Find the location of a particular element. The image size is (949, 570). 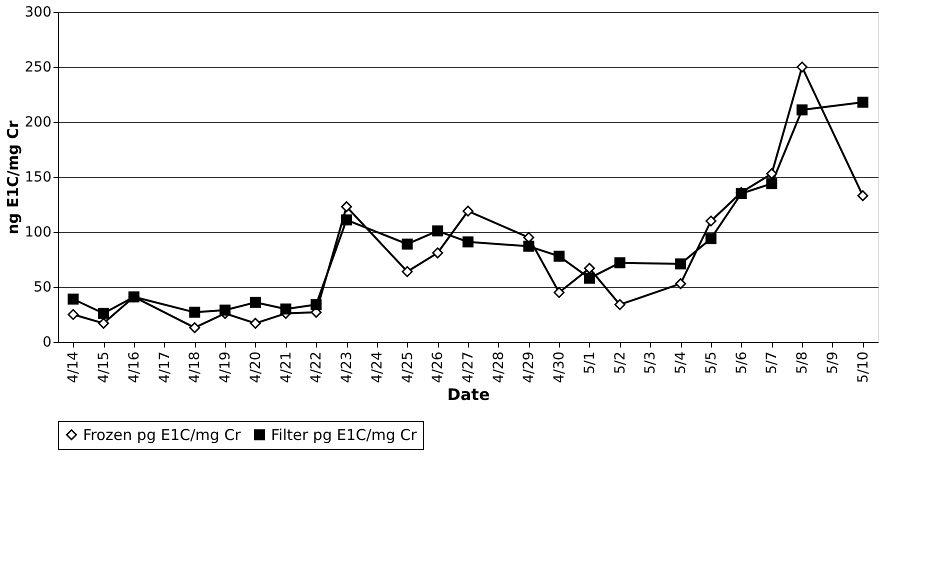

x-tick-label: 5/2 is located at coordinates (620, 363).